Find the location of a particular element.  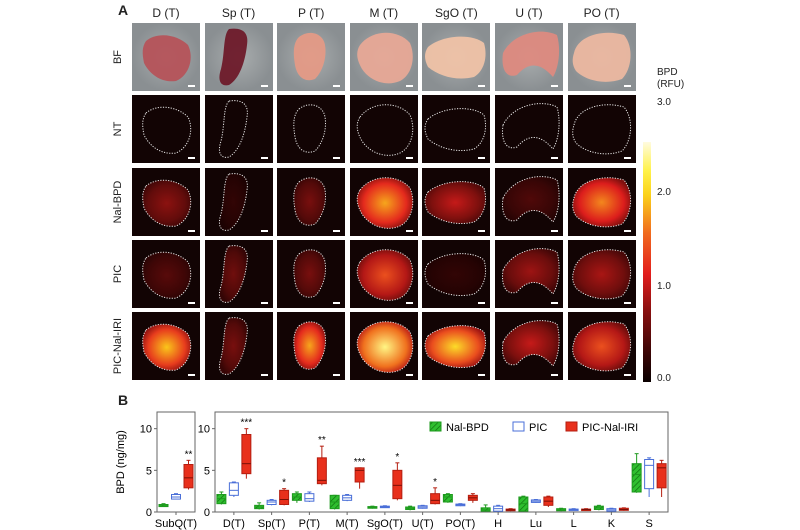

row-header-pic: PIC is located at coordinates (118, 274).